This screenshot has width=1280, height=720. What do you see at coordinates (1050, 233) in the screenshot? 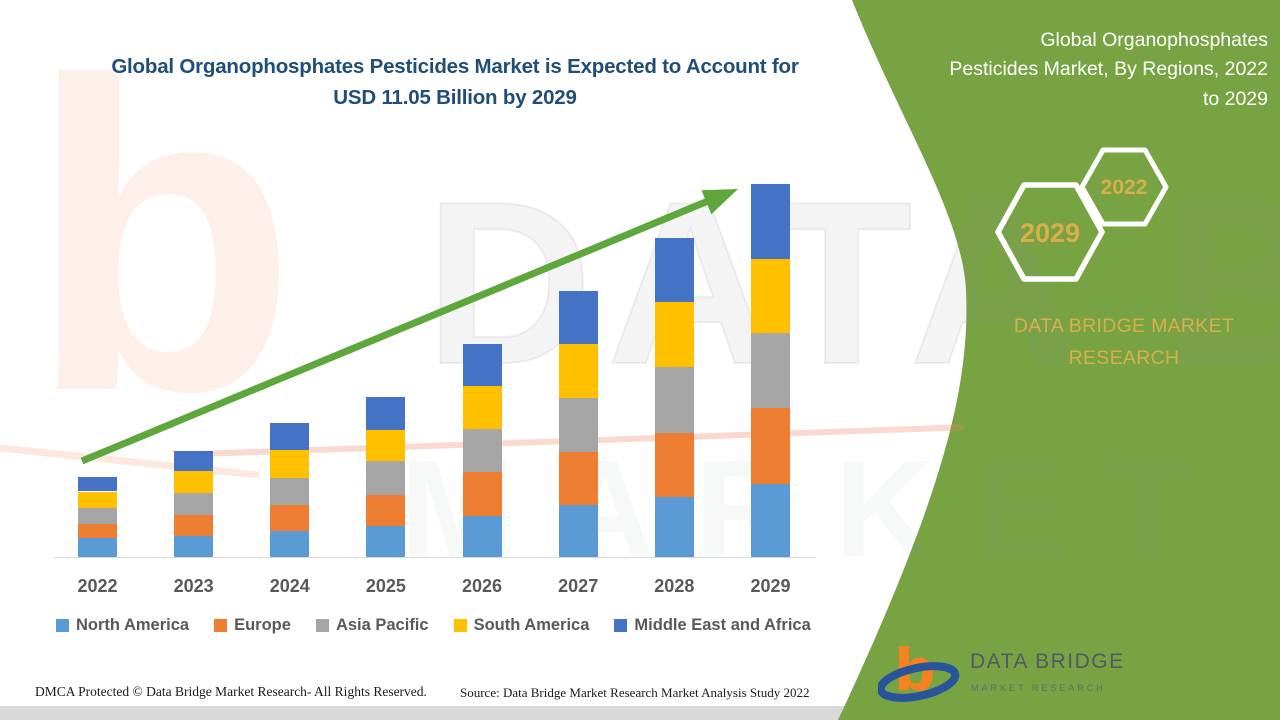
I see `hexagon-2029-label: 2029` at bounding box center [1050, 233].